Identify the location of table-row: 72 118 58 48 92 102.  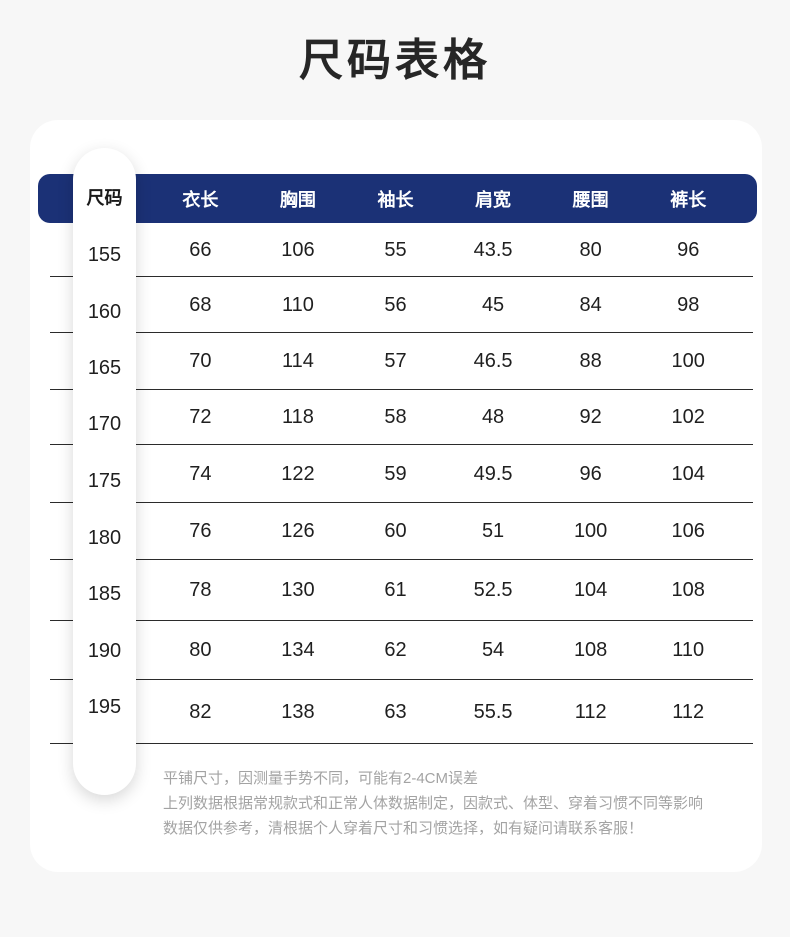
(397, 417).